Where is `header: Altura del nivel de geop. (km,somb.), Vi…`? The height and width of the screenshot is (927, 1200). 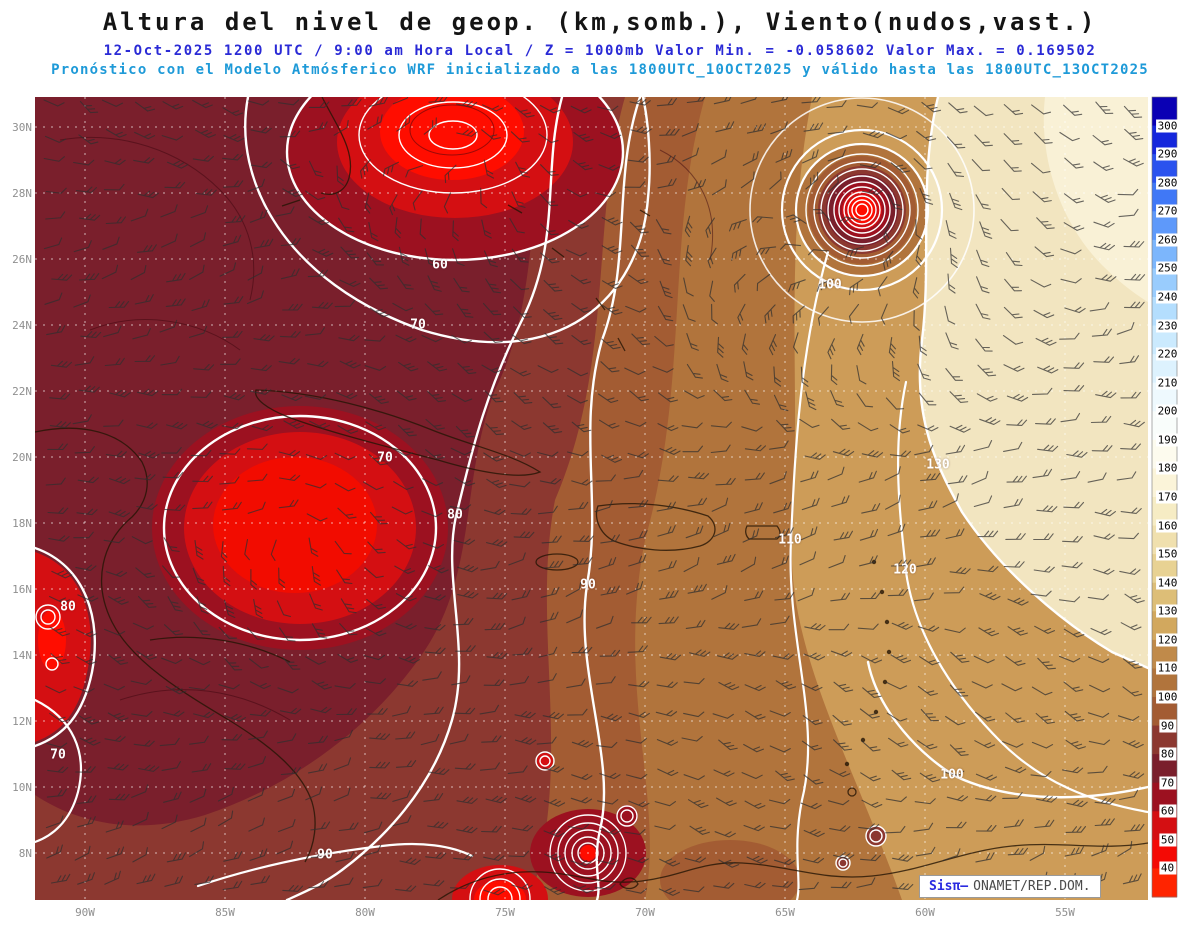
header: Altura del nivel de geop. (km,somb.), Vi… is located at coordinates (600, 39).